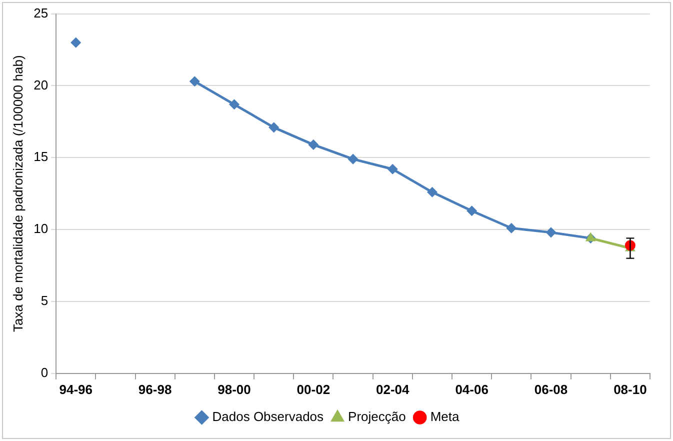 The height and width of the screenshot is (441, 673). Describe the element at coordinates (155, 389) in the screenshot. I see `x-tick-label: 96-98` at that location.